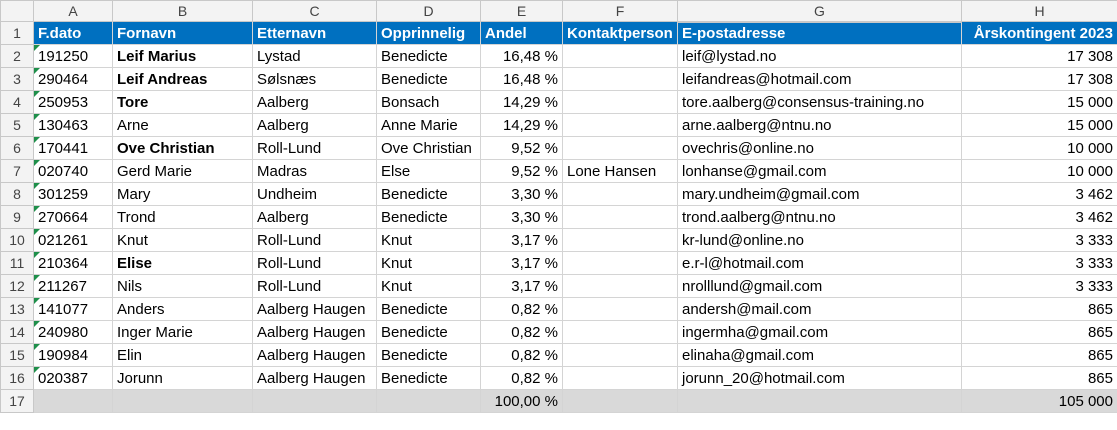 The image size is (1117, 430). I want to click on cell: trond.aalberg@ntnu.no, so click(819, 217).